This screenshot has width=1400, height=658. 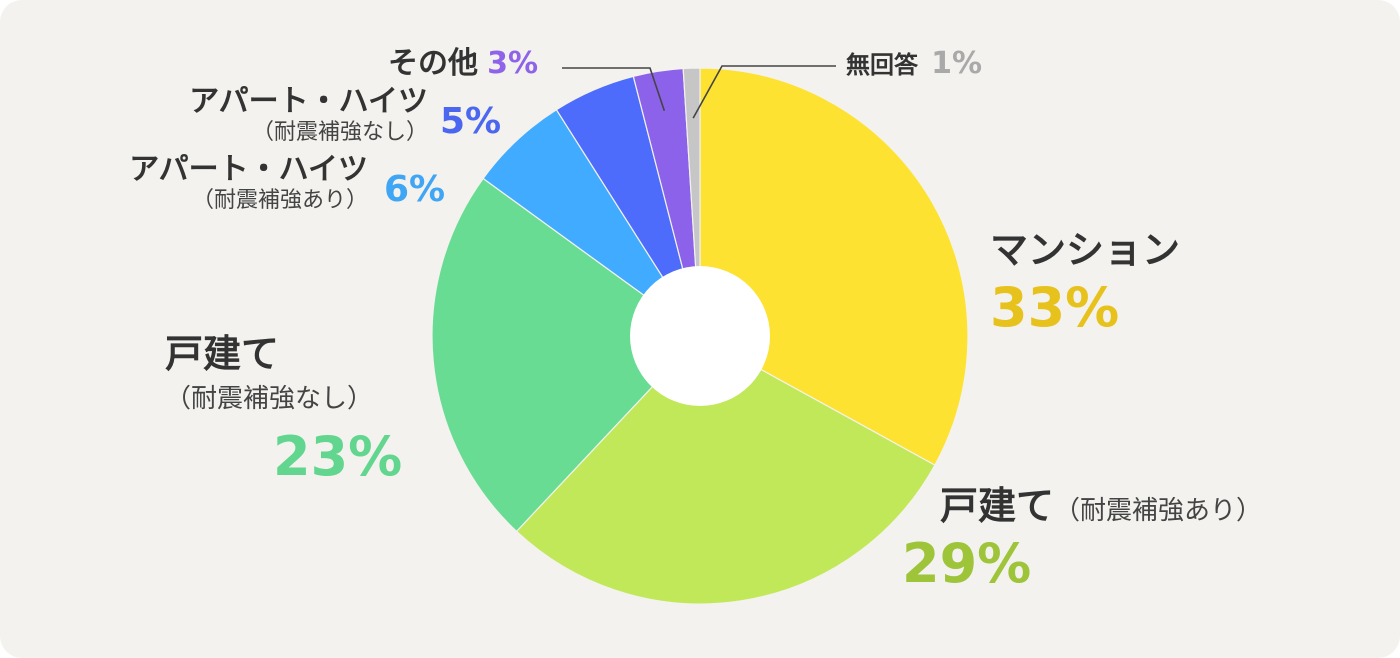 I want to click on slice-sub-house-reinforced: （耐震補強あり）, so click(x=1158, y=511).